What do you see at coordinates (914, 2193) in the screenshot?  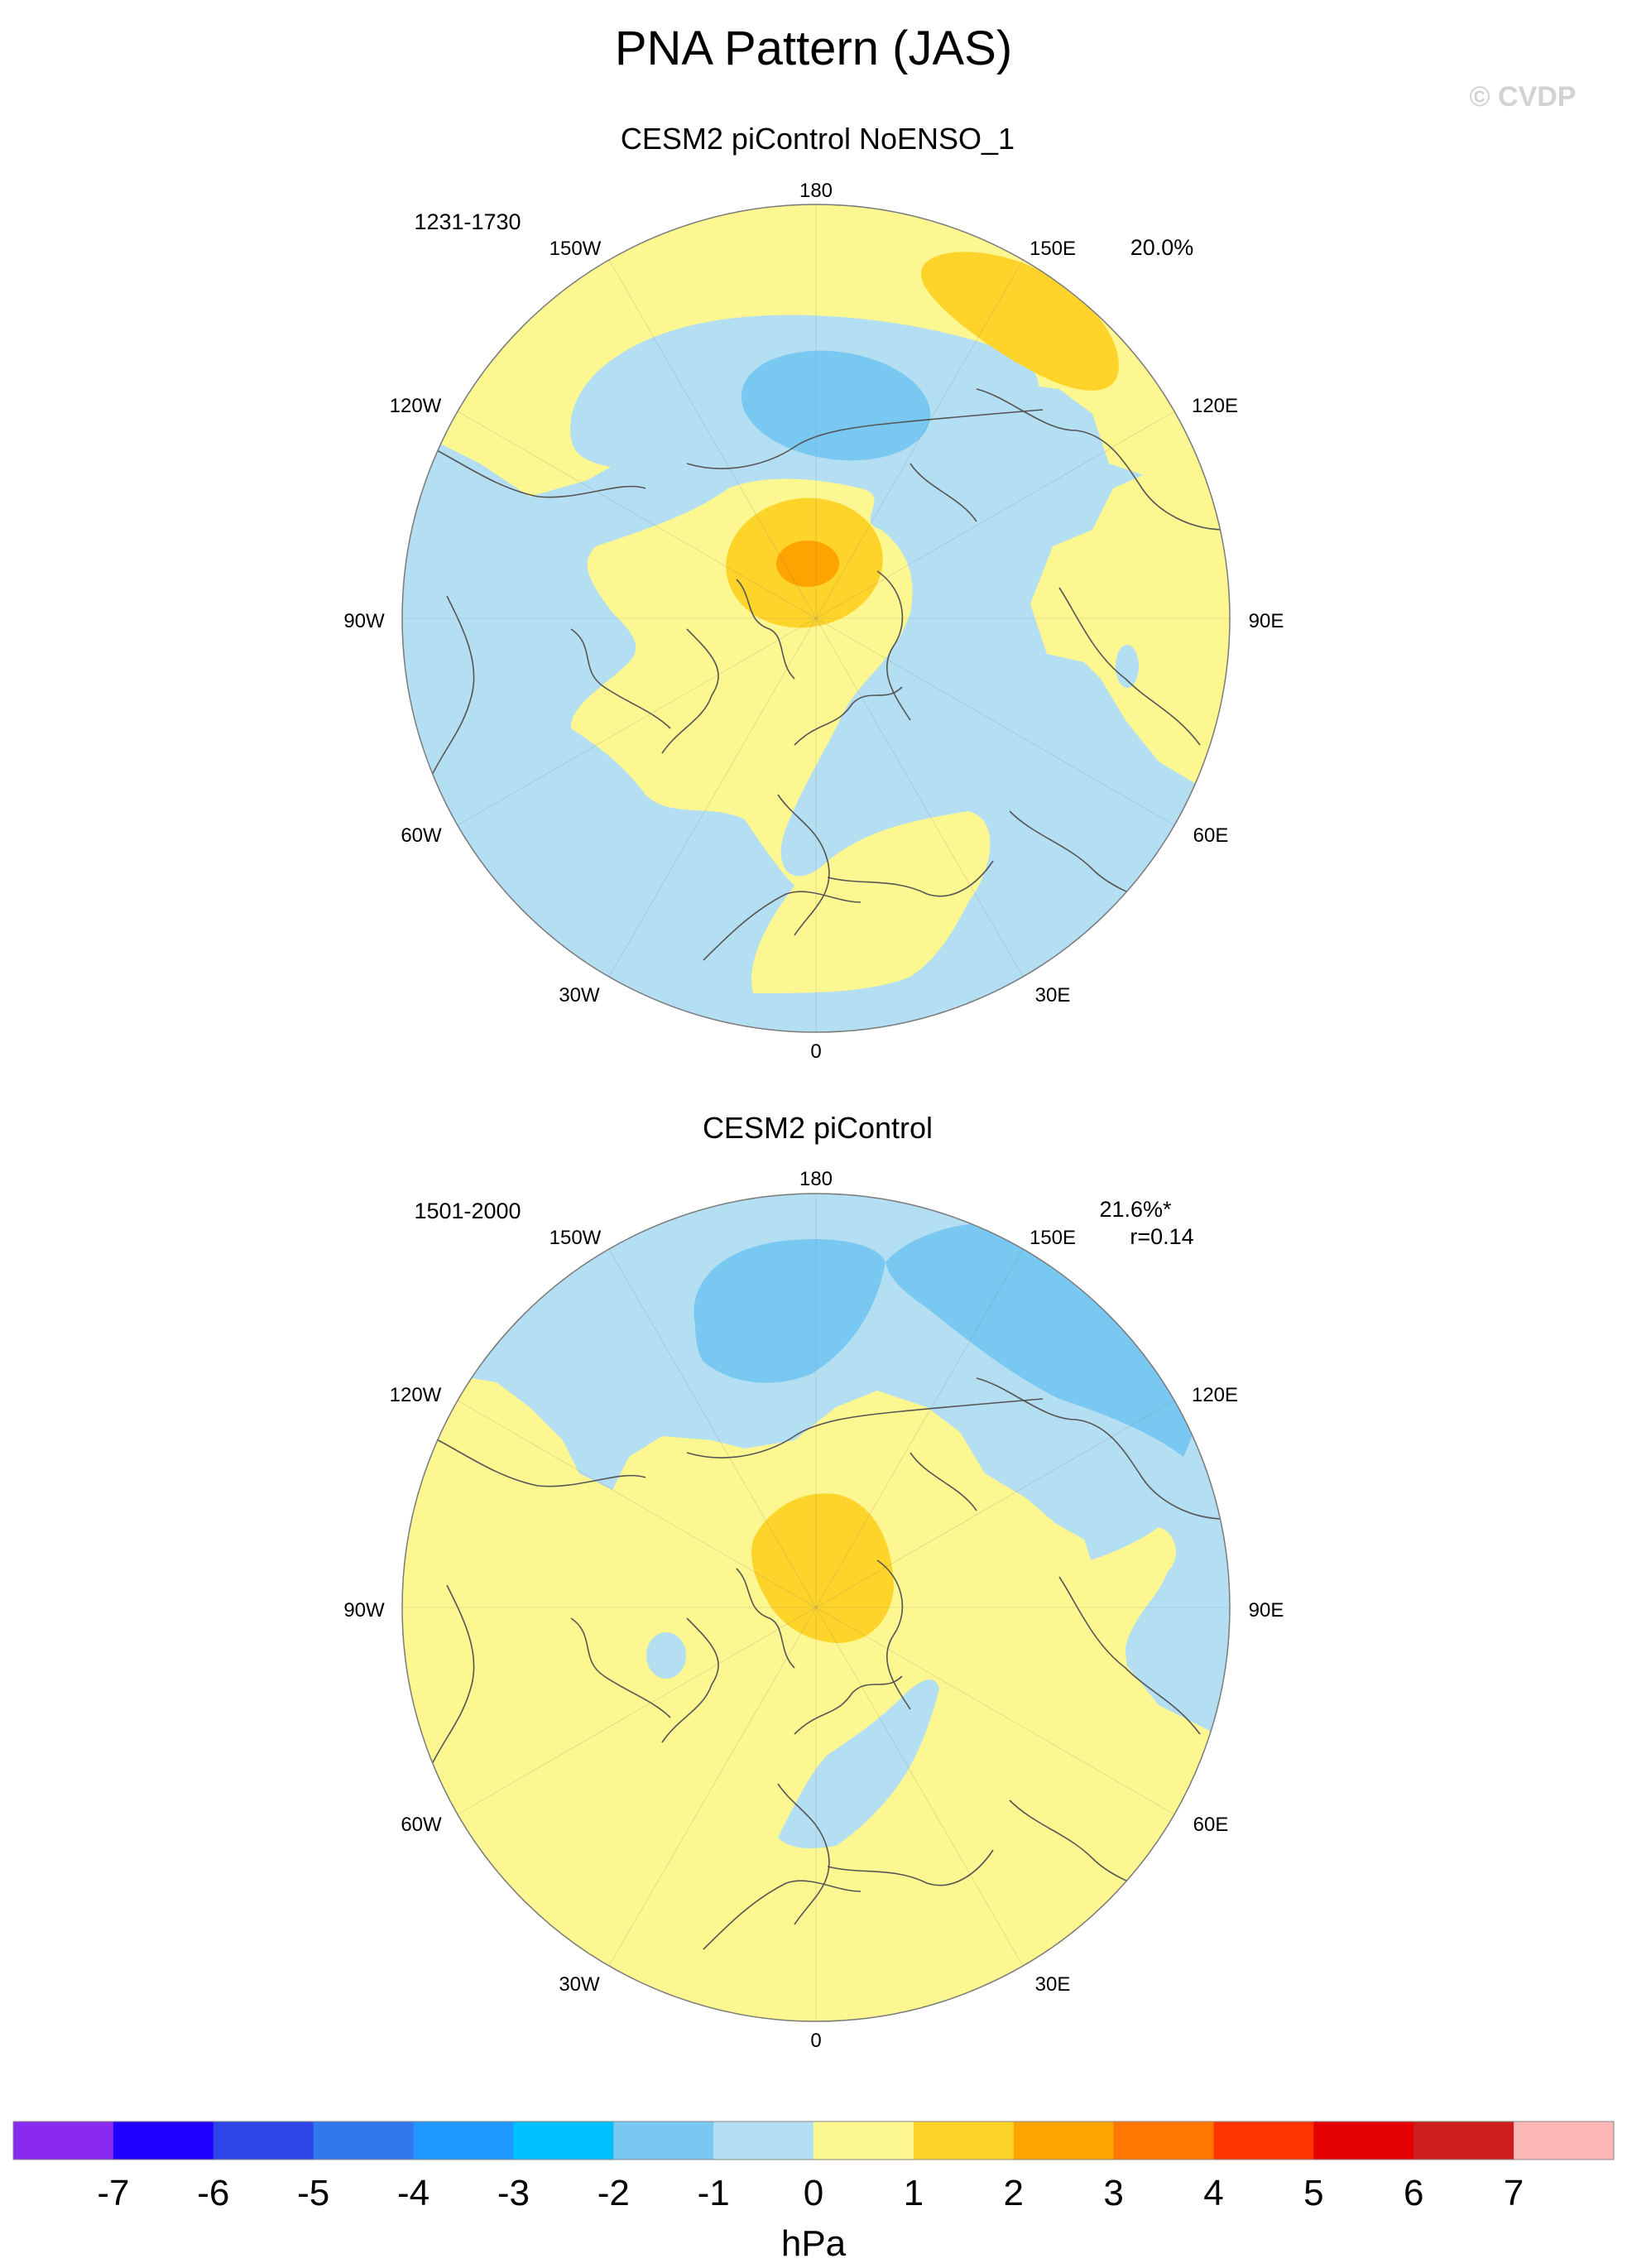 I see `colorbar-tick-label: 1` at bounding box center [914, 2193].